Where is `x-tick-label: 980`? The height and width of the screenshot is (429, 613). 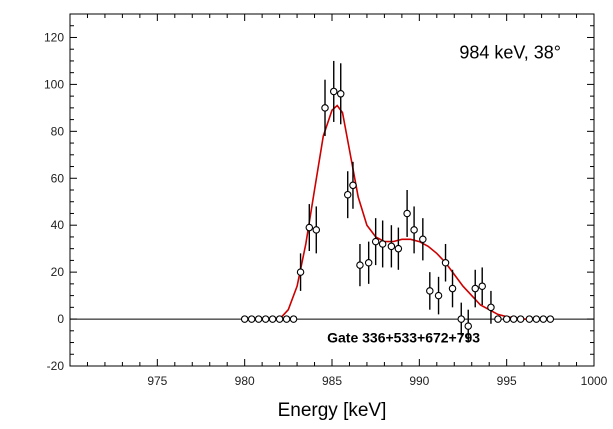
x-tick-label: 980 is located at coordinates (245, 381).